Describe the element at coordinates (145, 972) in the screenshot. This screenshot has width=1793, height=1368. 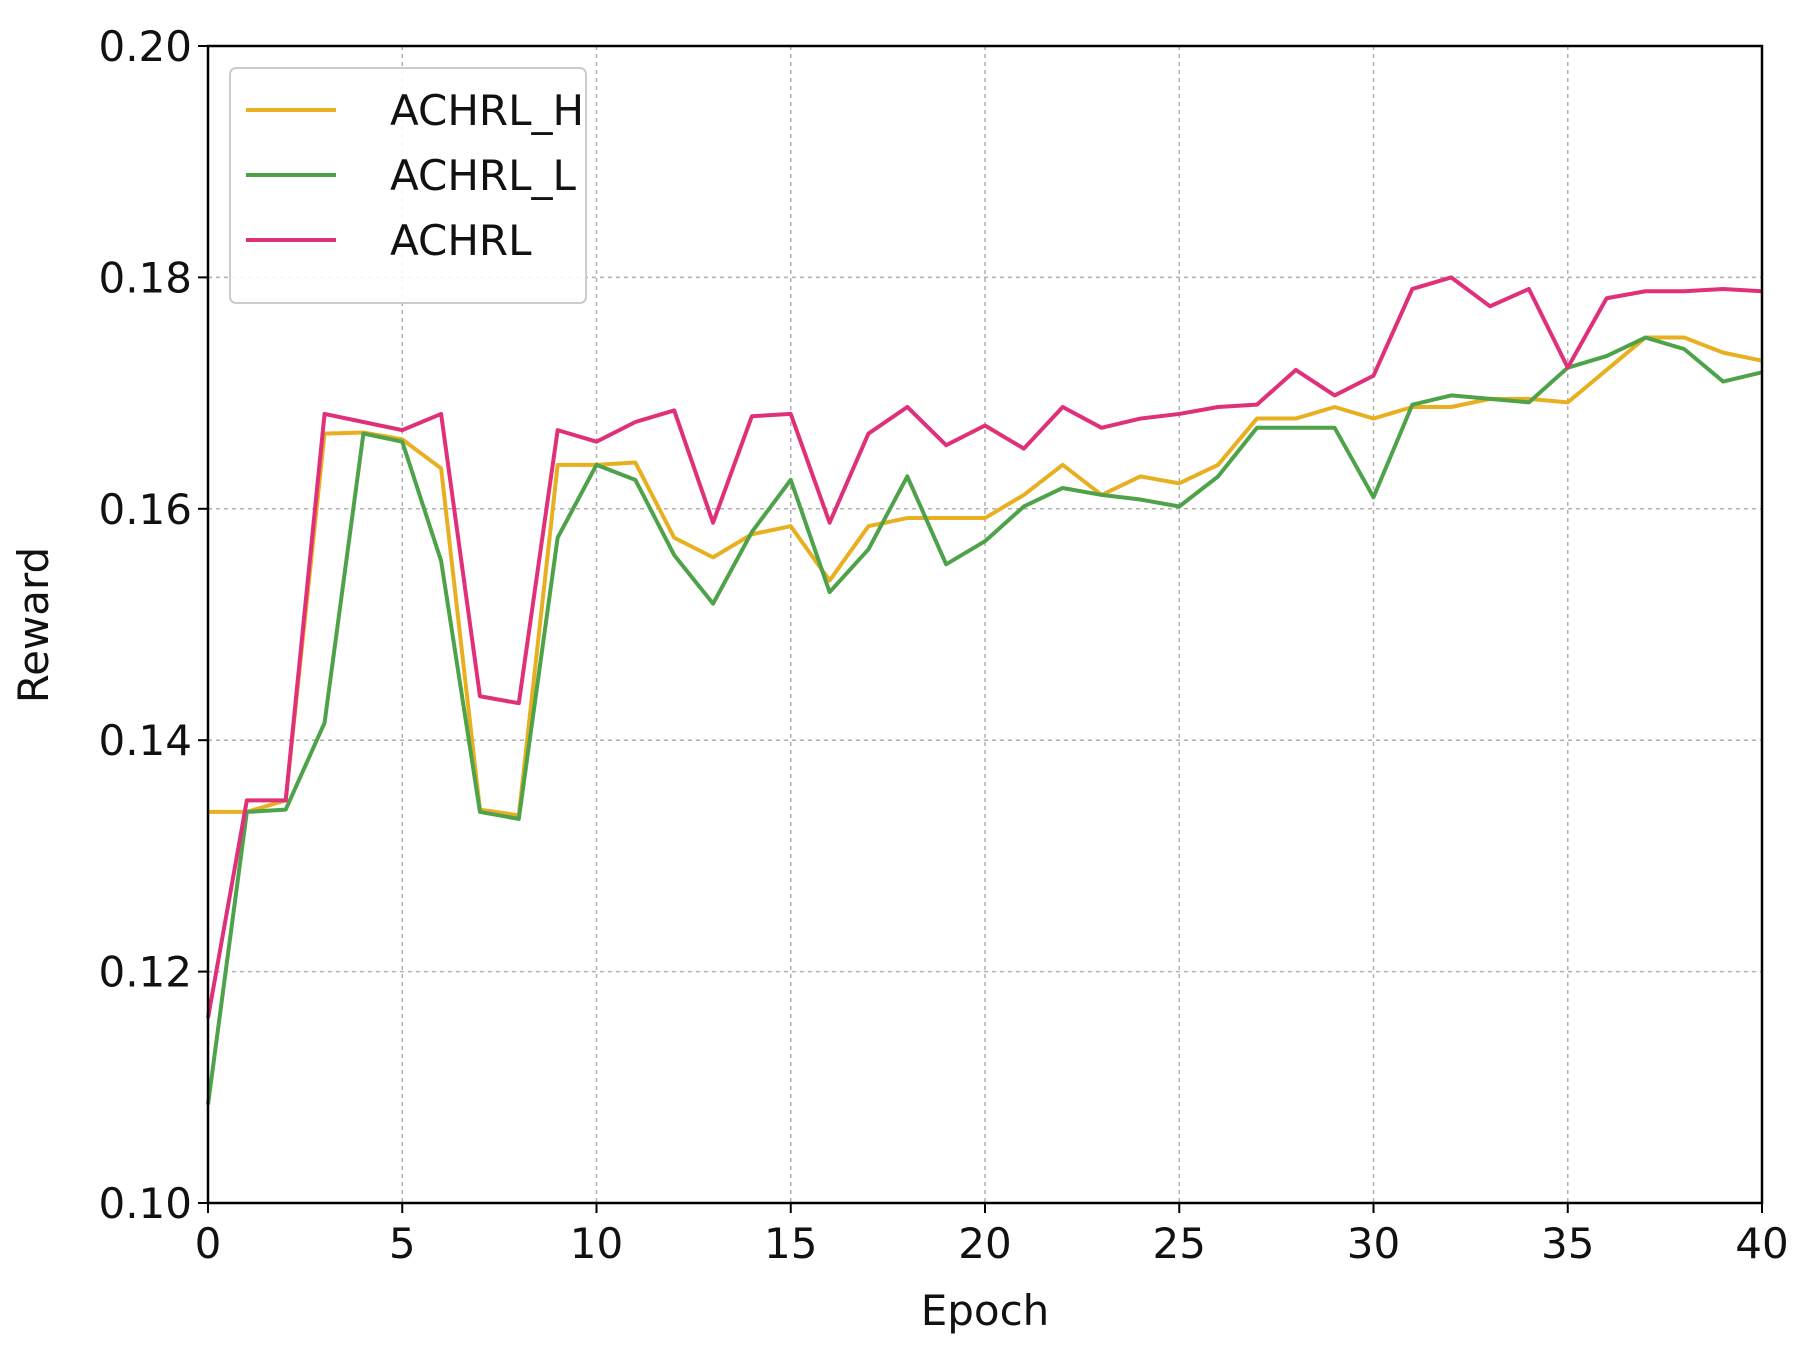
I see `y-tick-label: 0.12` at that location.